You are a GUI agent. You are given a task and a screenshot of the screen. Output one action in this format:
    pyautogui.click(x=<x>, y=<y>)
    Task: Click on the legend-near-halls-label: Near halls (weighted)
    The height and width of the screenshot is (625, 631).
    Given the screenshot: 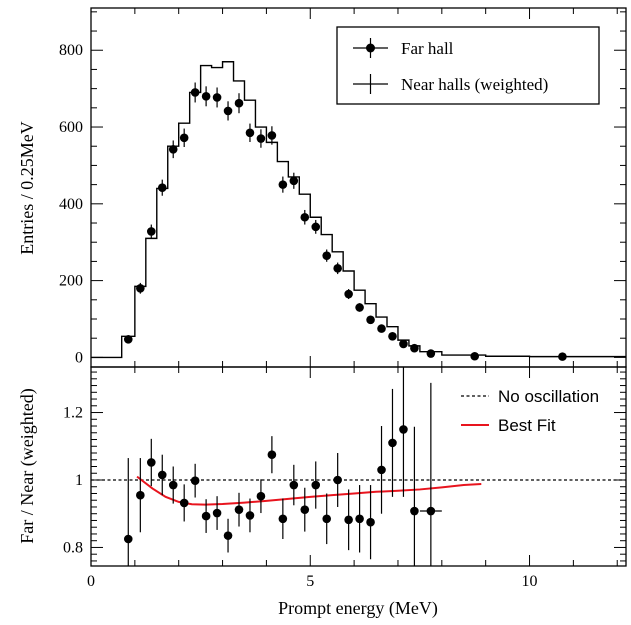 What is the action you would take?
    pyautogui.click(x=474, y=84)
    